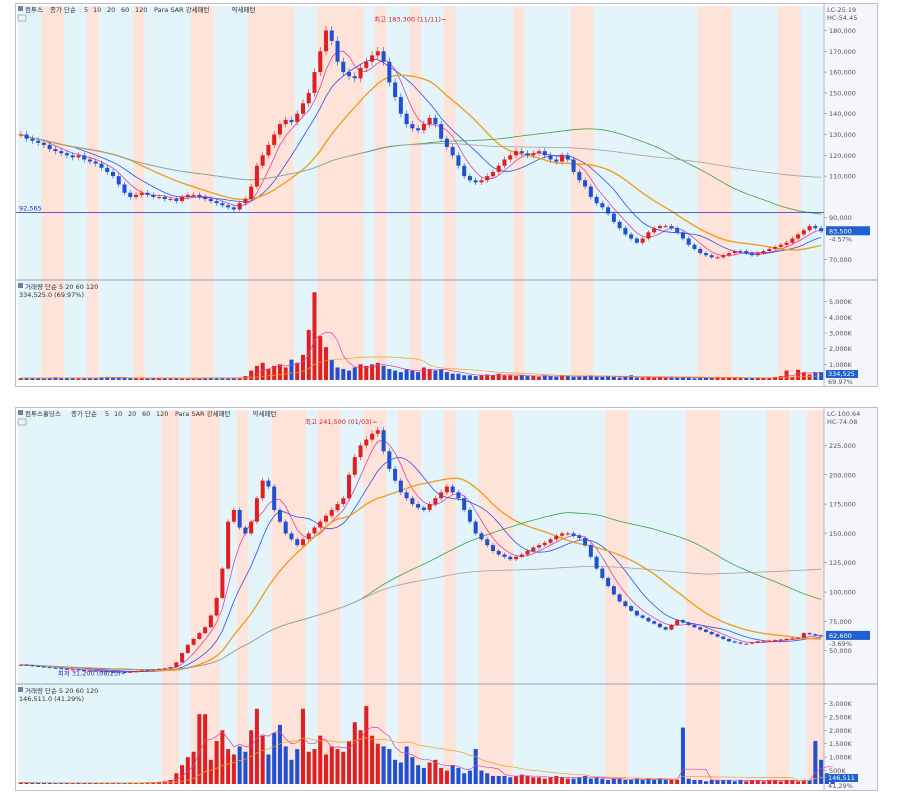 This screenshot has width=901, height=803. What do you see at coordinates (843, 414) in the screenshot?
I see `corner-lc: LC-100.64` at bounding box center [843, 414].